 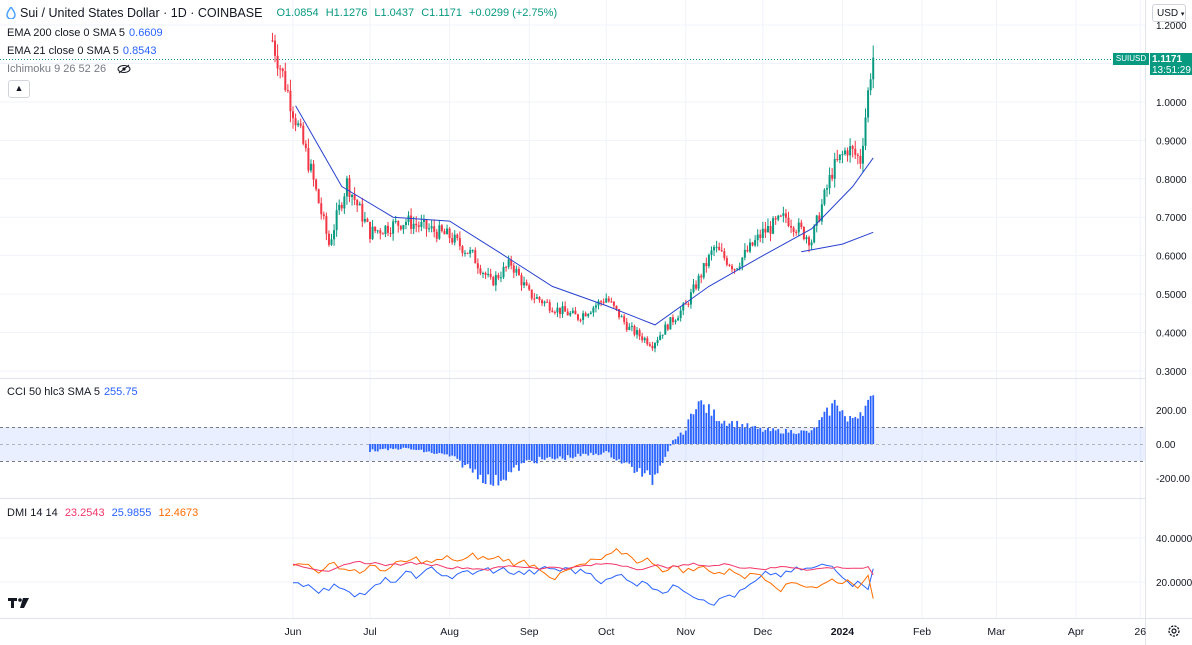 What do you see at coordinates (716, 632) in the screenshot?
I see `time-axis: Jun Jul Aug Sep Oct Nov Dec 2024 Feb Mar Apr 26` at bounding box center [716, 632].